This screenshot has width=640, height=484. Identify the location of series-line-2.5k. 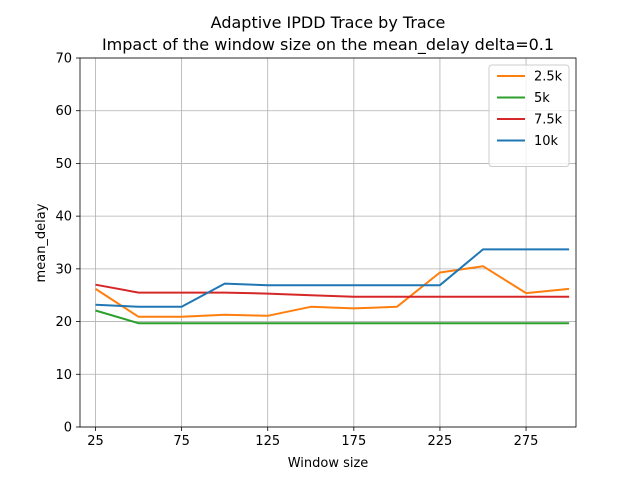
(332, 291).